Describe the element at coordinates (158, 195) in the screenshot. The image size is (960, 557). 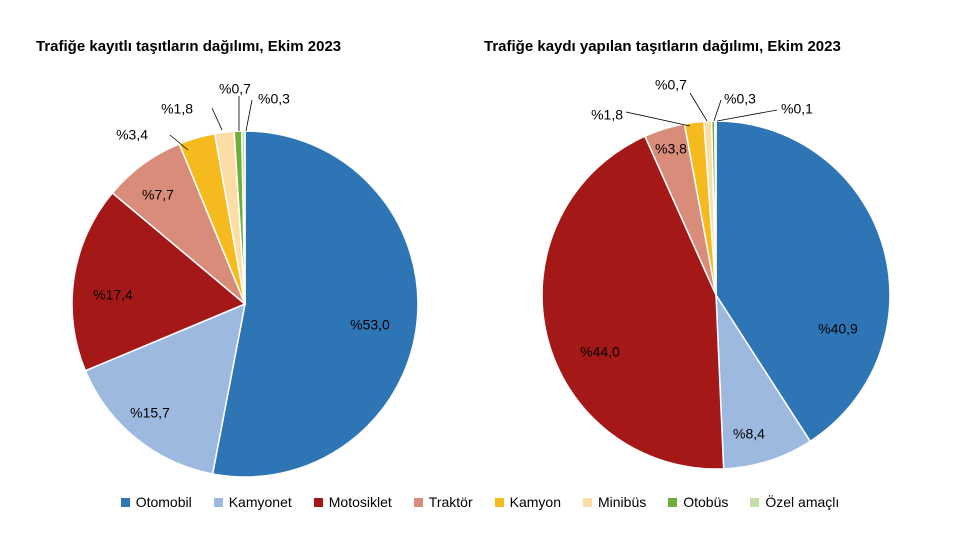
I see `data-label: %7,7` at that location.